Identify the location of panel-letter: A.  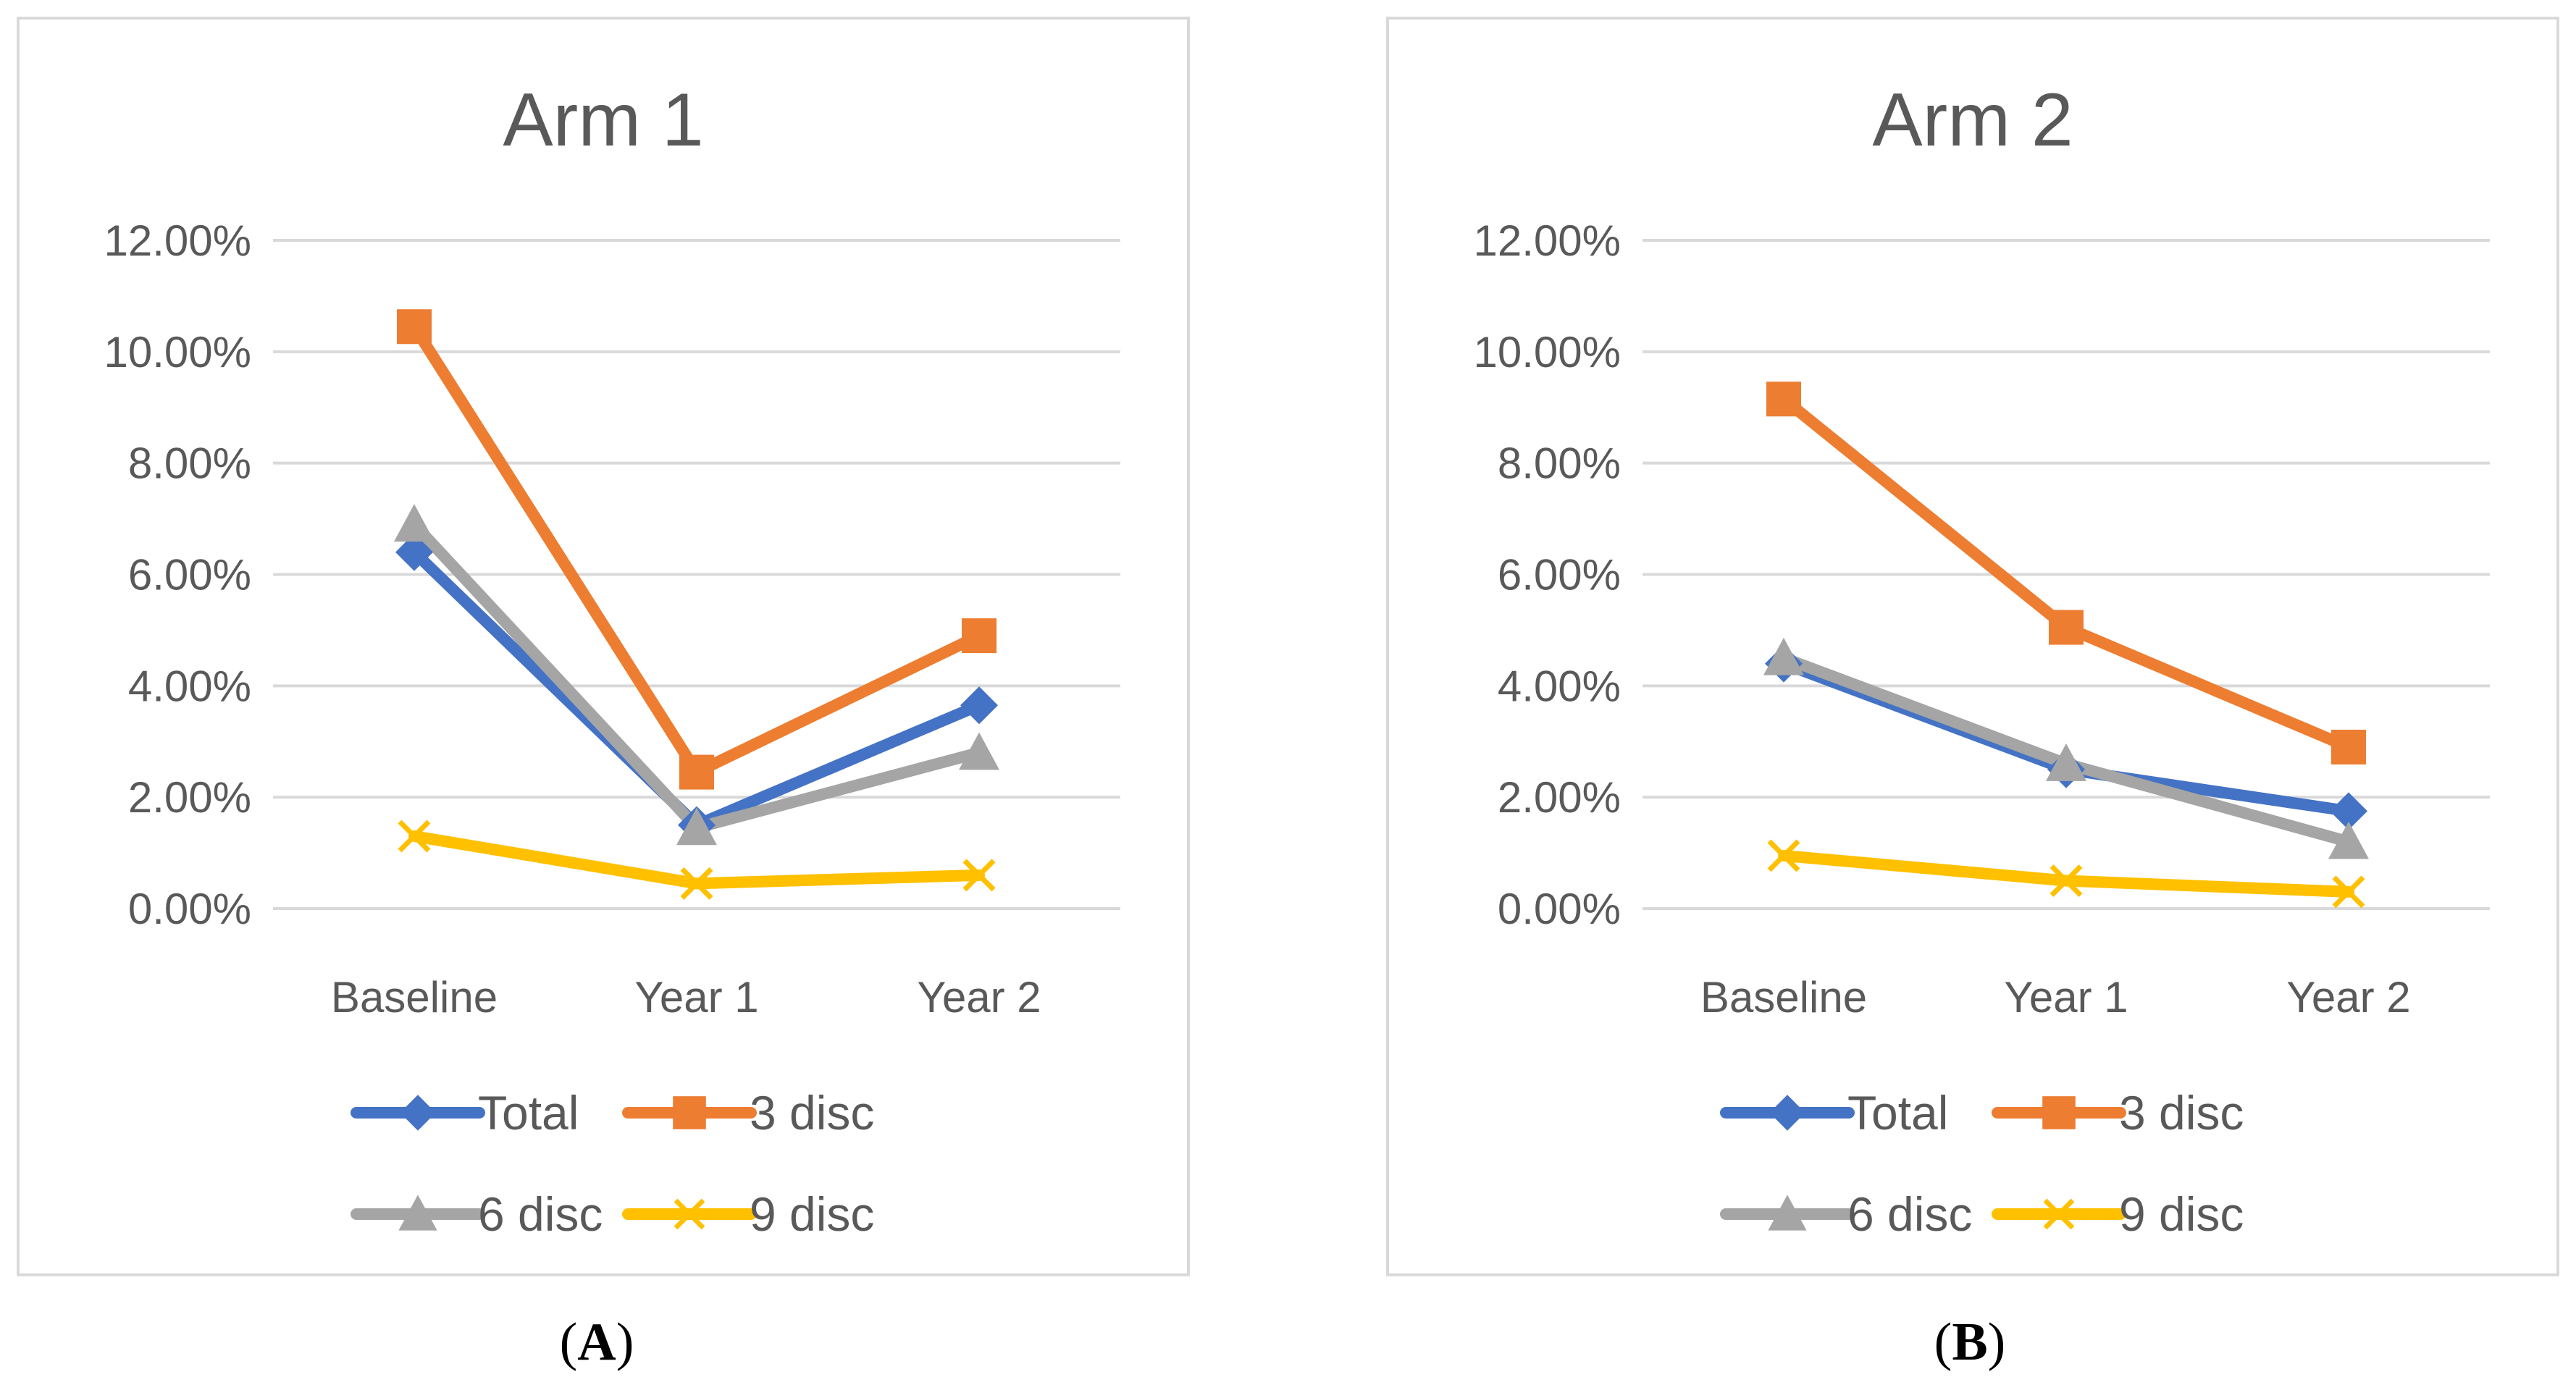
(596, 1343).